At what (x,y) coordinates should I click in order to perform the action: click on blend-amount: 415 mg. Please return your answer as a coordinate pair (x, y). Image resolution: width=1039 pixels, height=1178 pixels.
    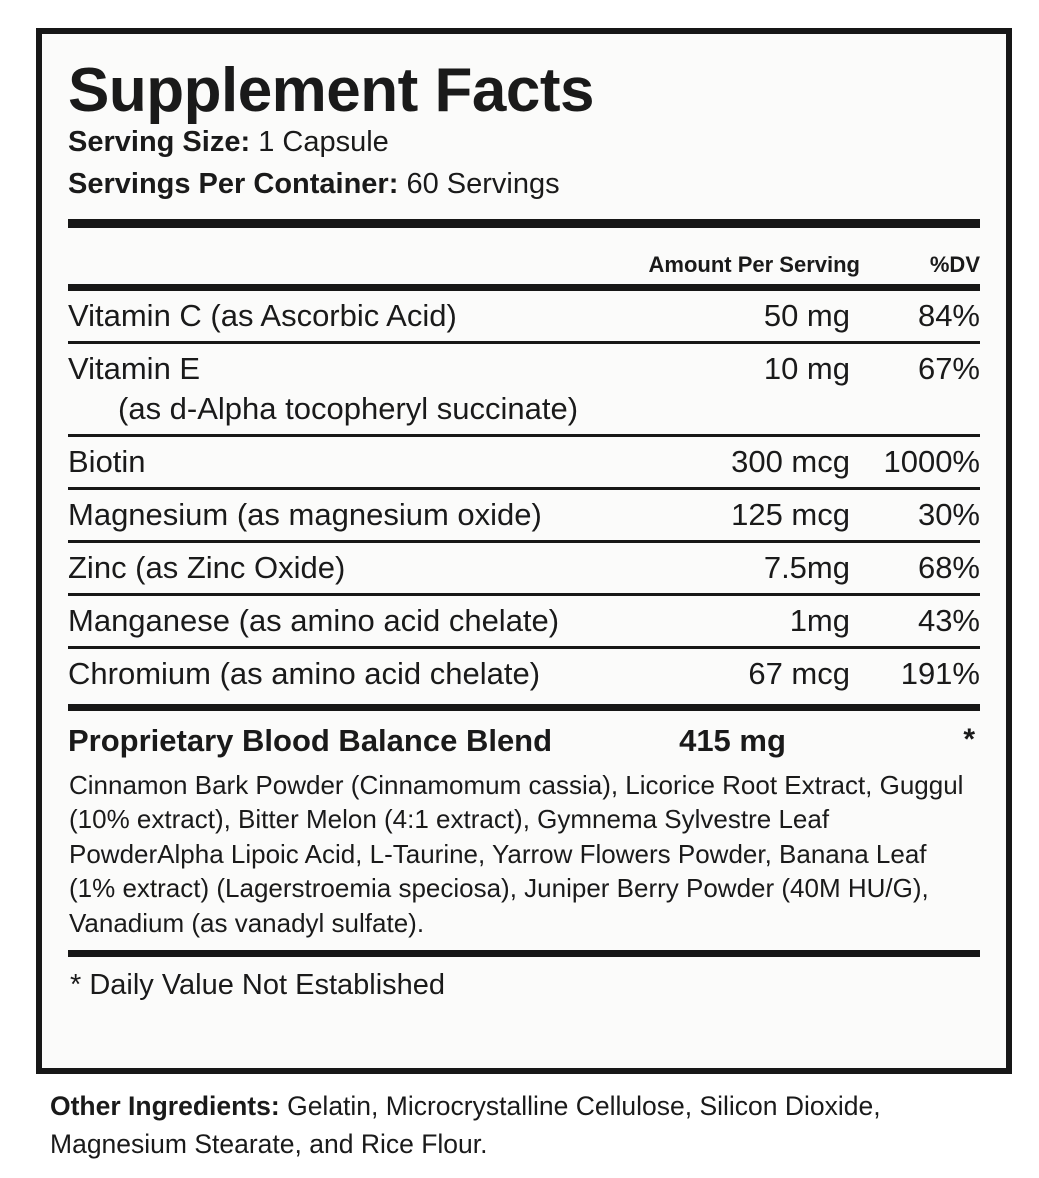
    Looking at the image, I should click on (732, 740).